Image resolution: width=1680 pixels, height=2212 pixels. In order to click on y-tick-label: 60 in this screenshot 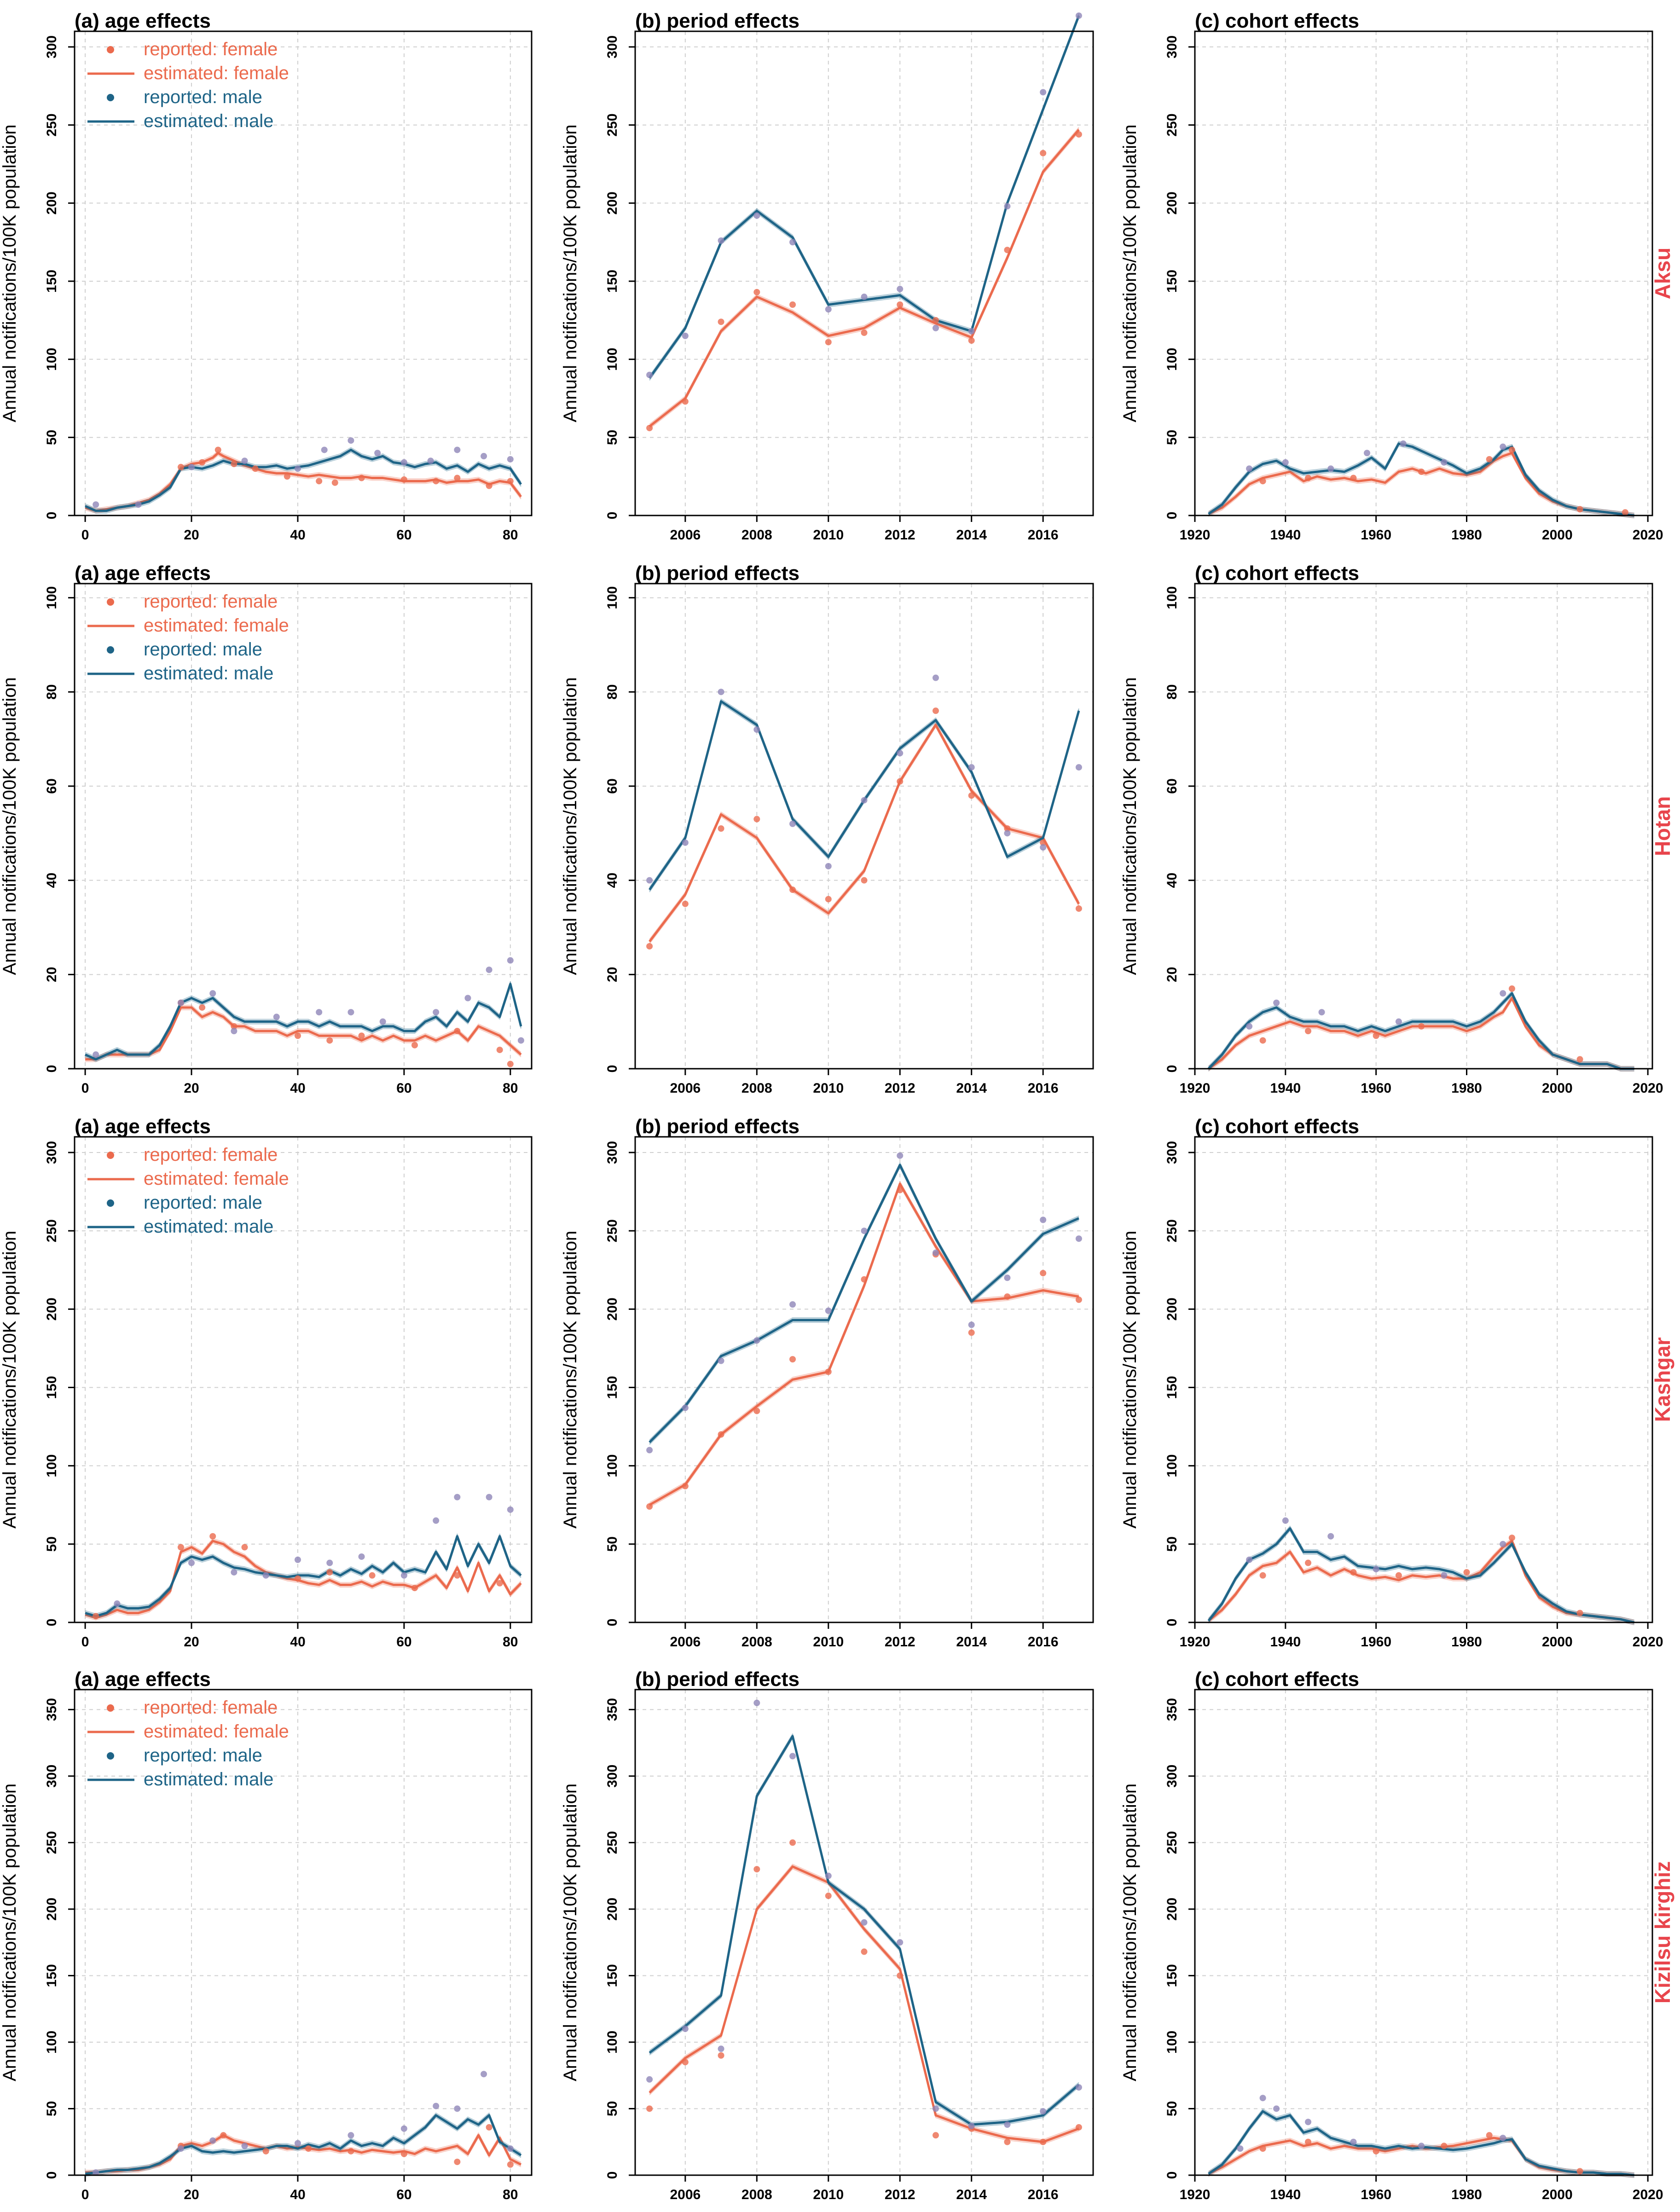, I will do `click(1172, 785)`.